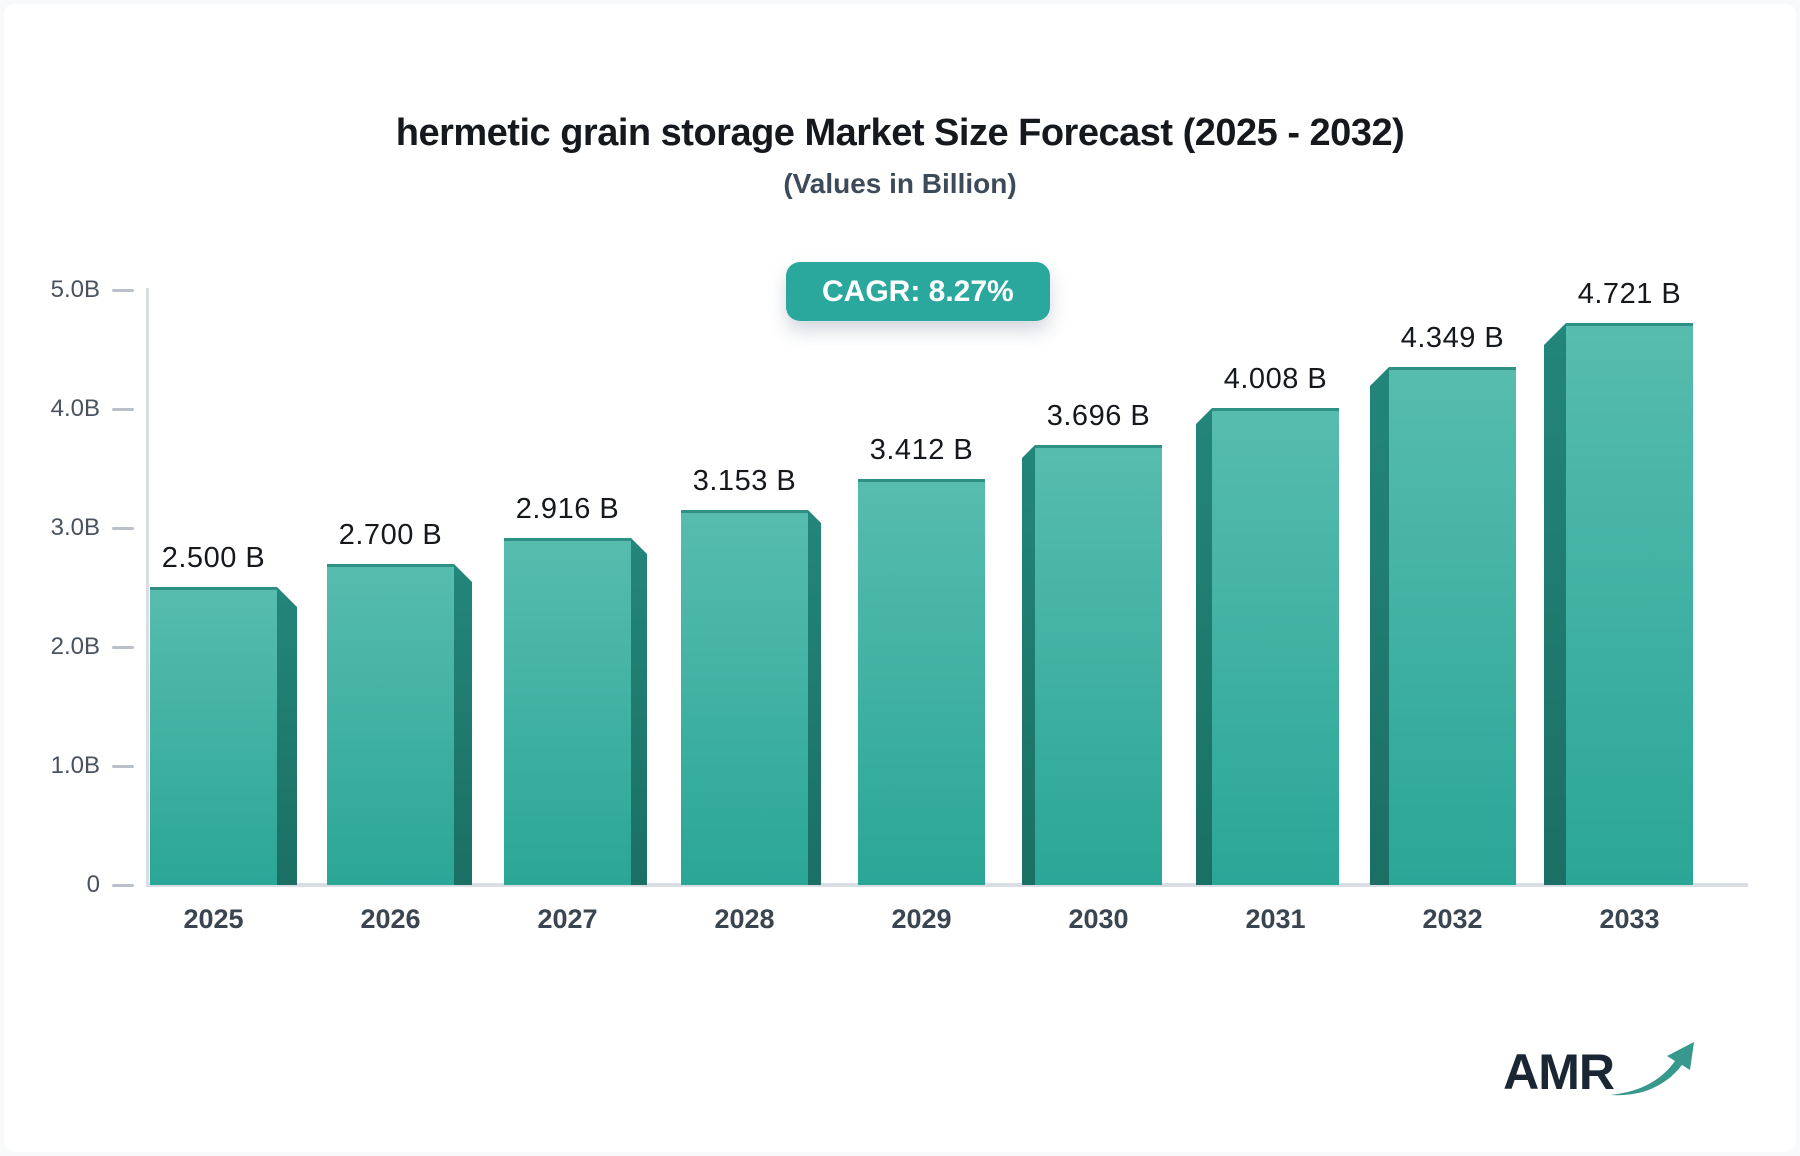 The width and height of the screenshot is (1800, 1156). I want to click on amr-logo-text: AMR, so click(1559, 1072).